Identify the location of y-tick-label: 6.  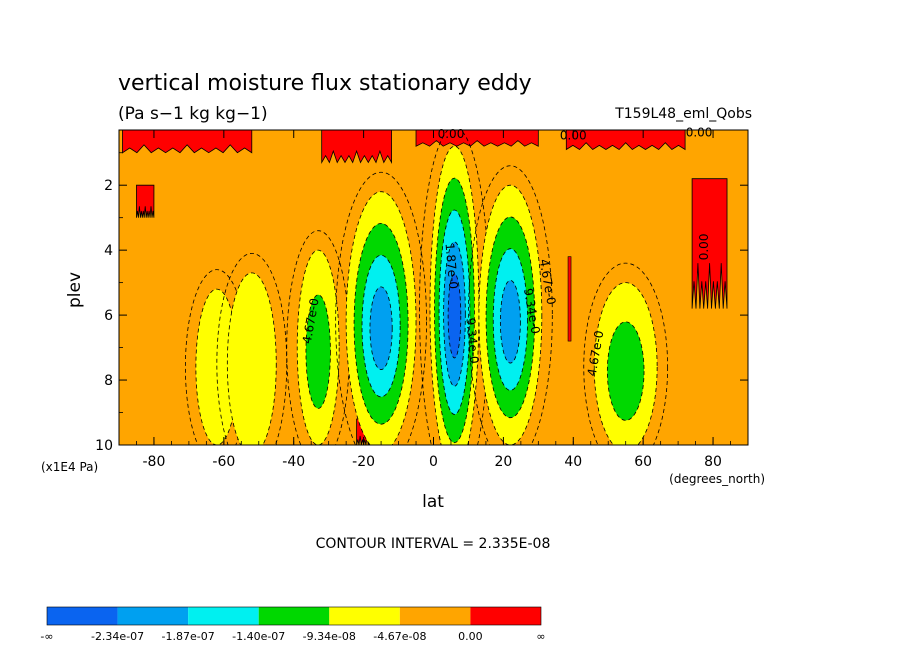
(108, 316).